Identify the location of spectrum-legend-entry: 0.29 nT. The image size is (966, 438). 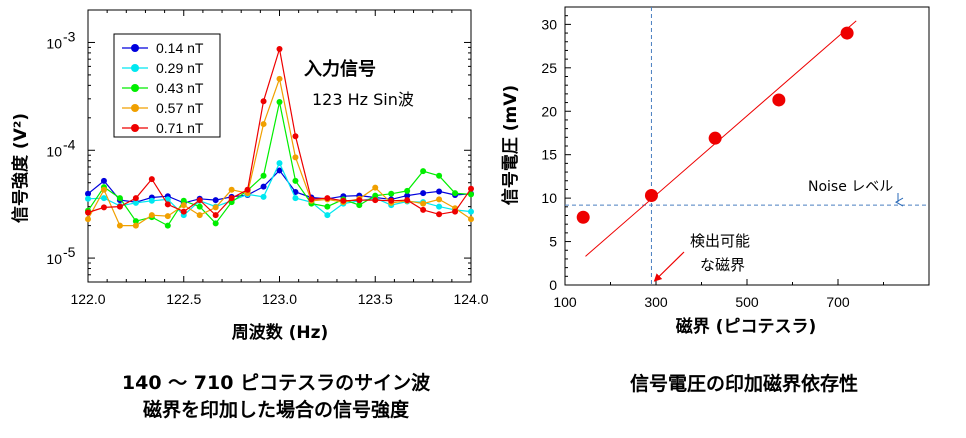
(180, 68).